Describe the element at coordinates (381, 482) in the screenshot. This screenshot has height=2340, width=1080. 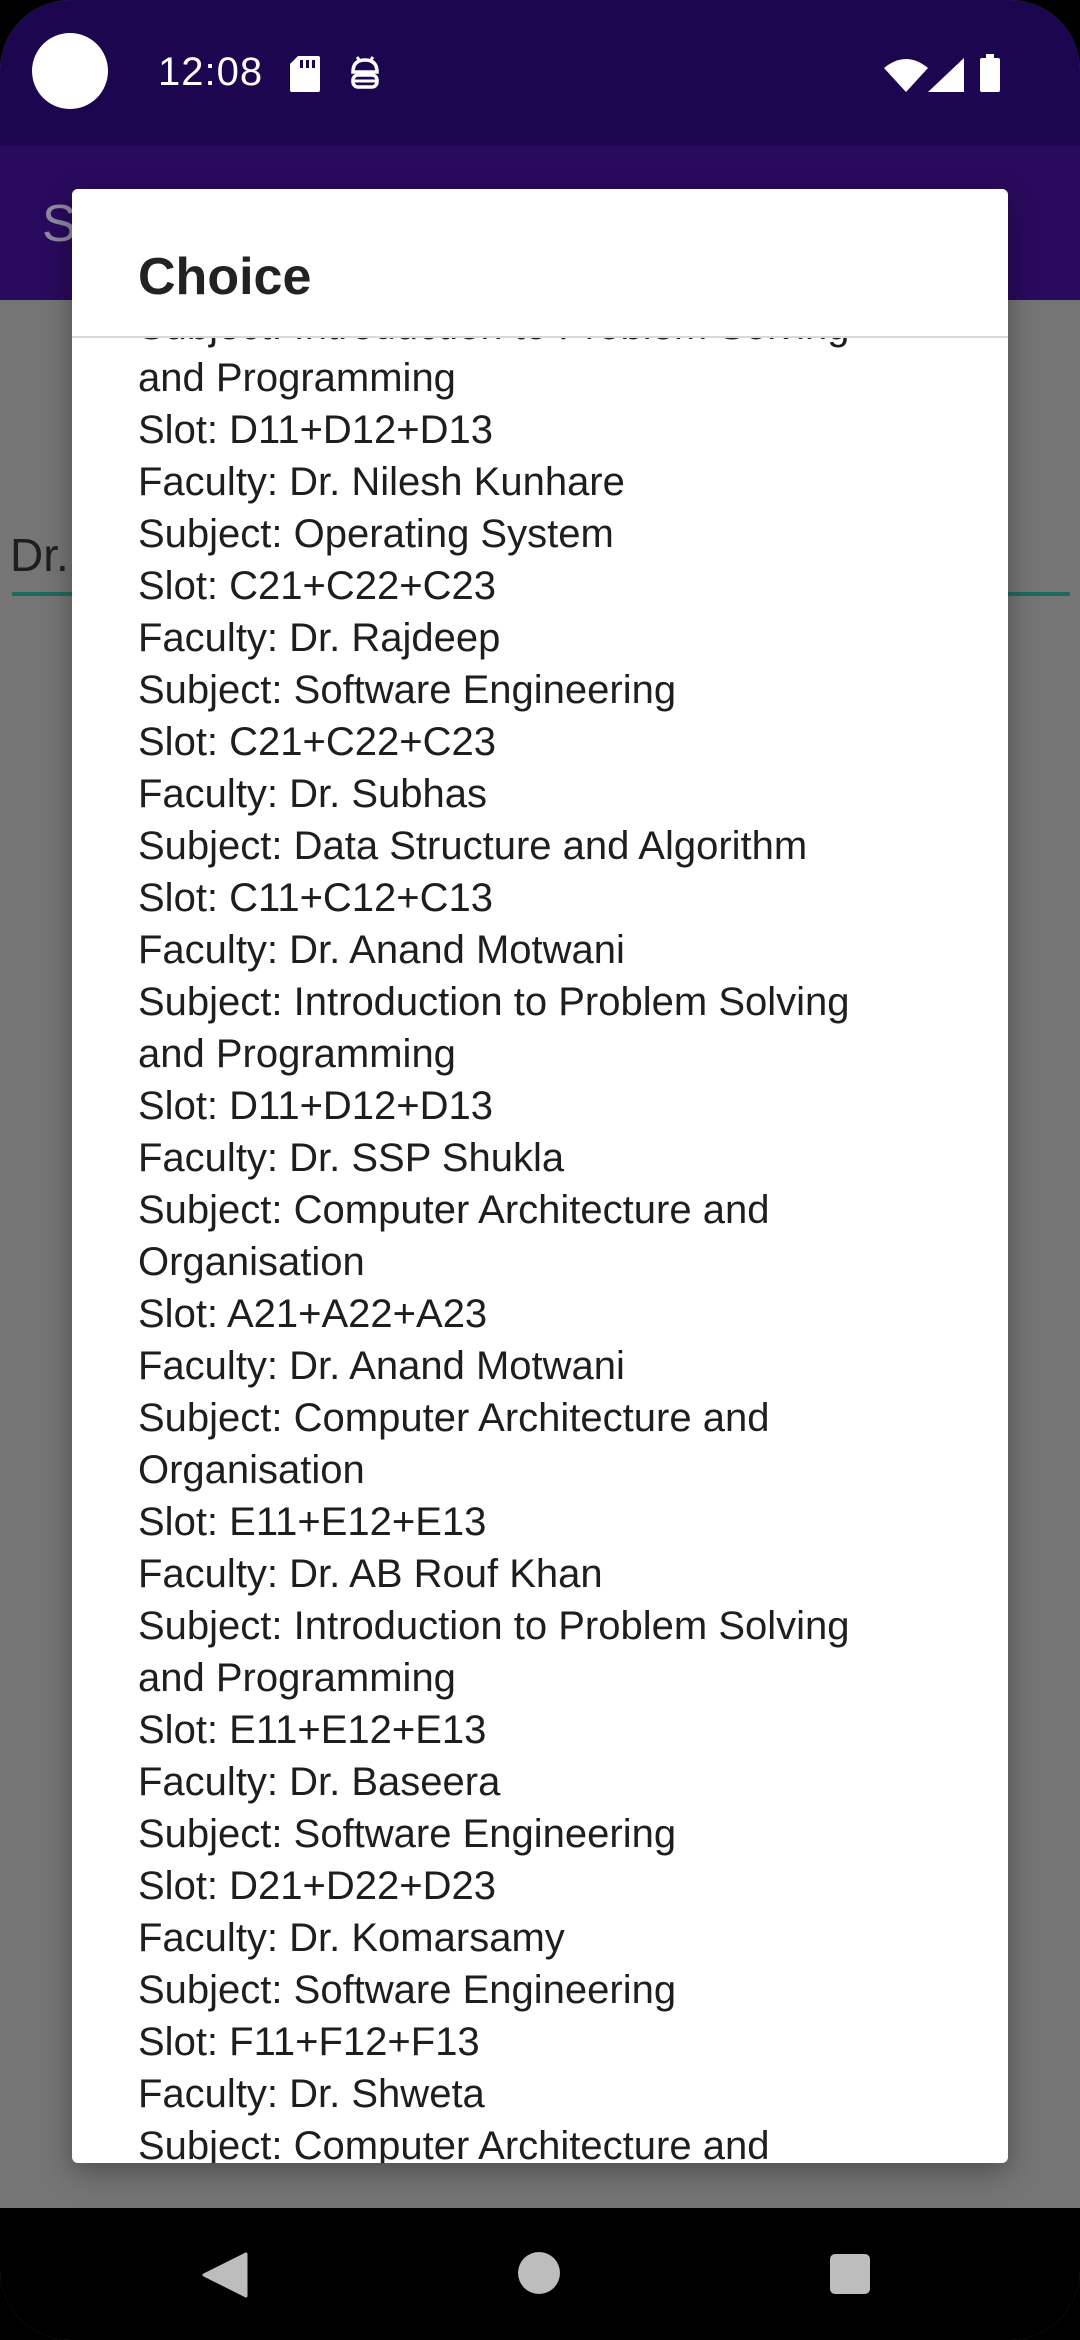
I see `message-line: Faculty: Dr. Nilesh Kunhare` at that location.